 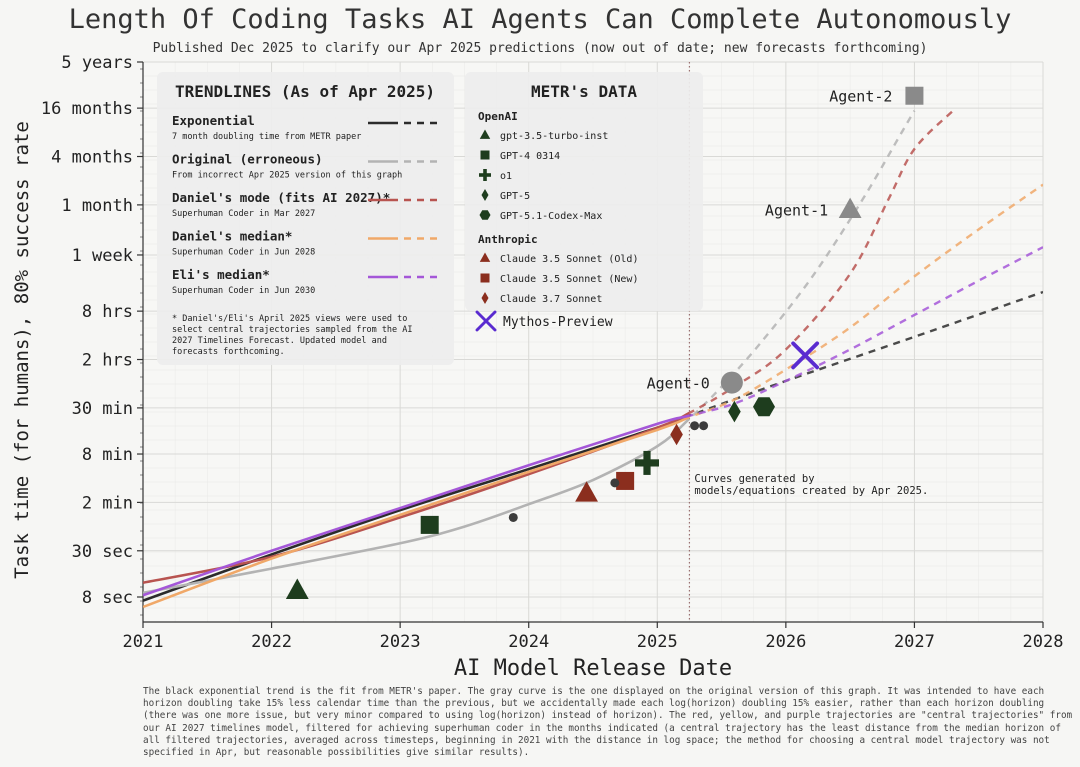 I want to click on y-tick-label: 1 month, so click(x=97, y=206).